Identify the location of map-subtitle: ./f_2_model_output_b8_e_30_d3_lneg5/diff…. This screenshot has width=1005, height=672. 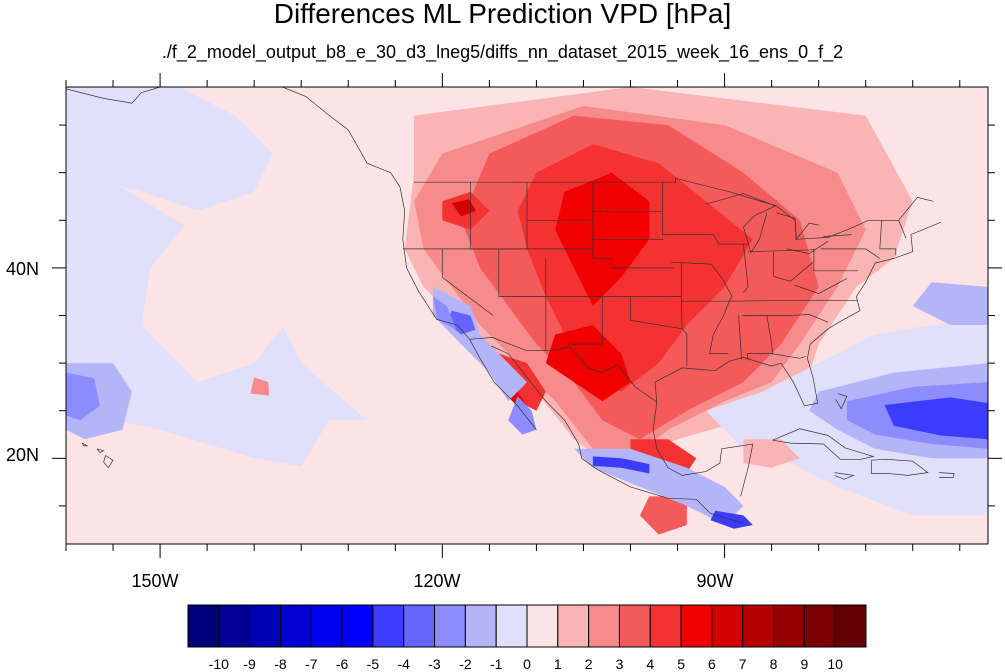
(502, 52).